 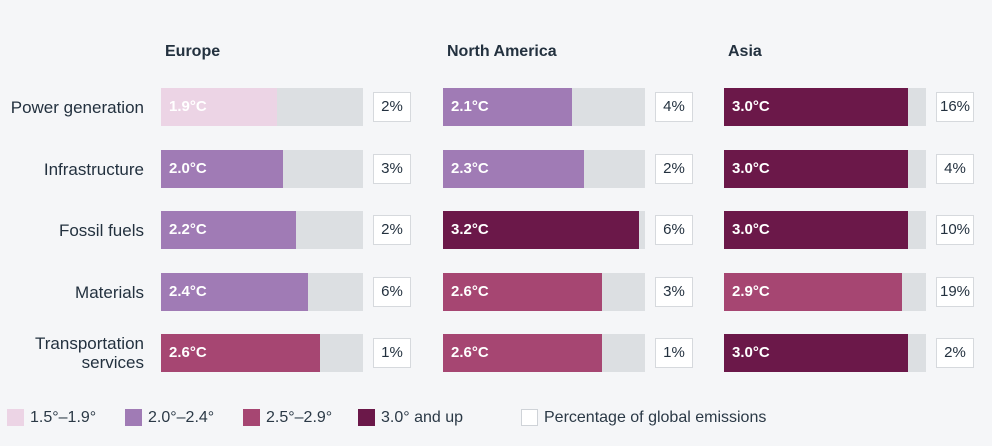 I want to click on bar-value-label: 2.1°C, so click(x=470, y=106).